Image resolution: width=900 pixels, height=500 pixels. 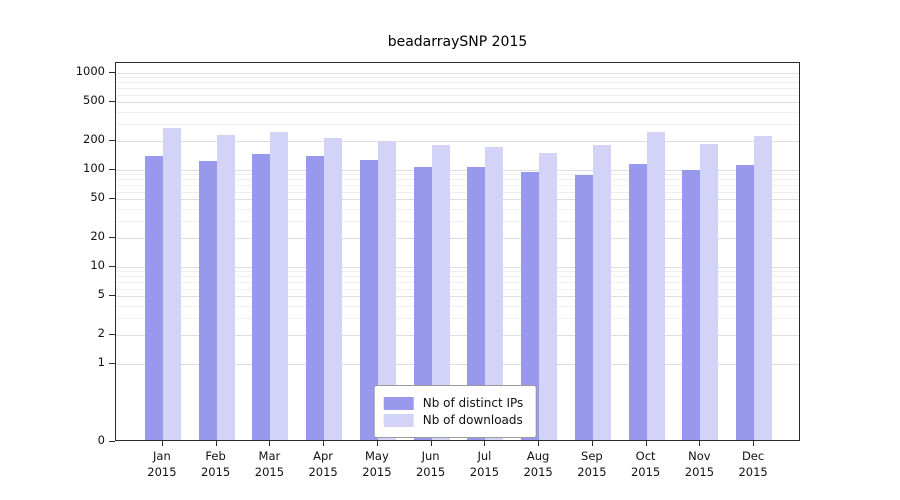 What do you see at coordinates (94, 168) in the screenshot?
I see `y-axis-tick-label: 100` at bounding box center [94, 168].